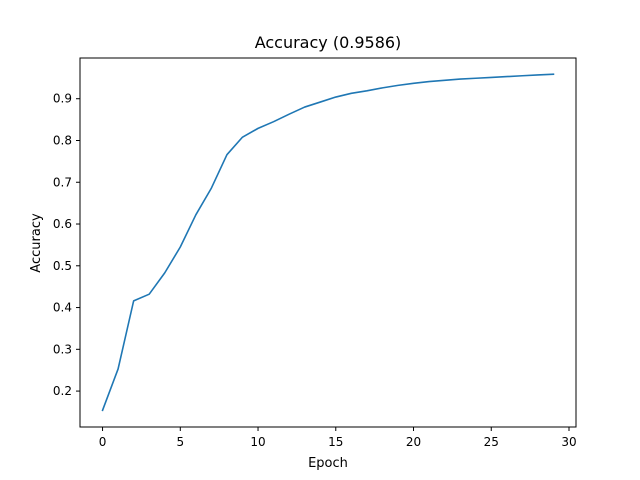 The width and height of the screenshot is (640, 480). I want to click on y-tick-label: 0.4, so click(62, 308).